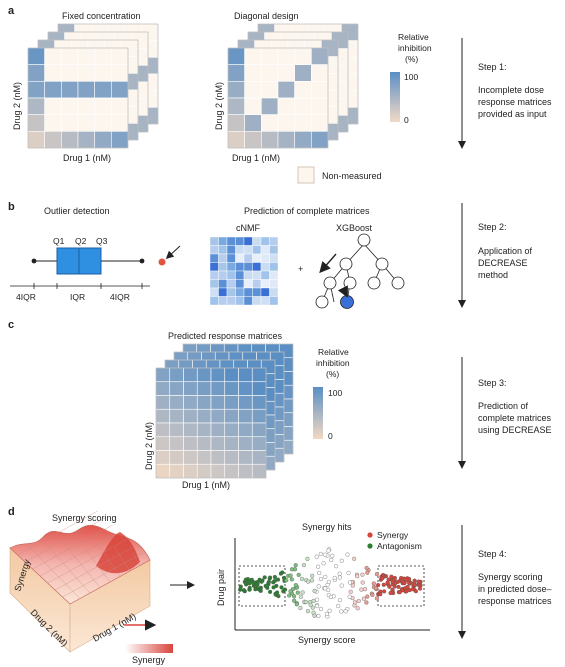 Image resolution: width=565 pixels, height=667 pixels. Describe the element at coordinates (318, 413) in the screenshot. I see `c-inhibition-colorbar` at that location.